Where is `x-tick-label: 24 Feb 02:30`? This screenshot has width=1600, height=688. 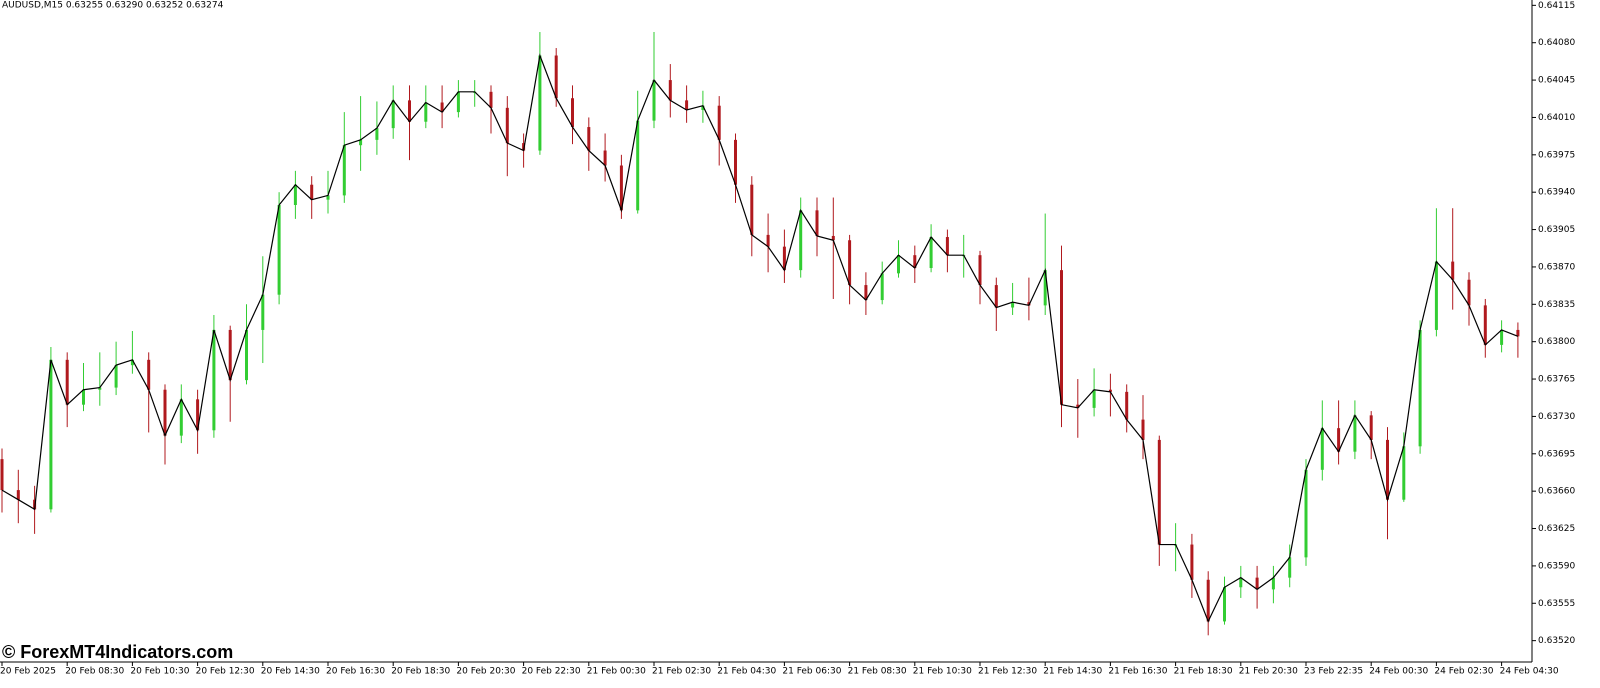 x-tick-label: 24 Feb 02:30 is located at coordinates (1463, 672).